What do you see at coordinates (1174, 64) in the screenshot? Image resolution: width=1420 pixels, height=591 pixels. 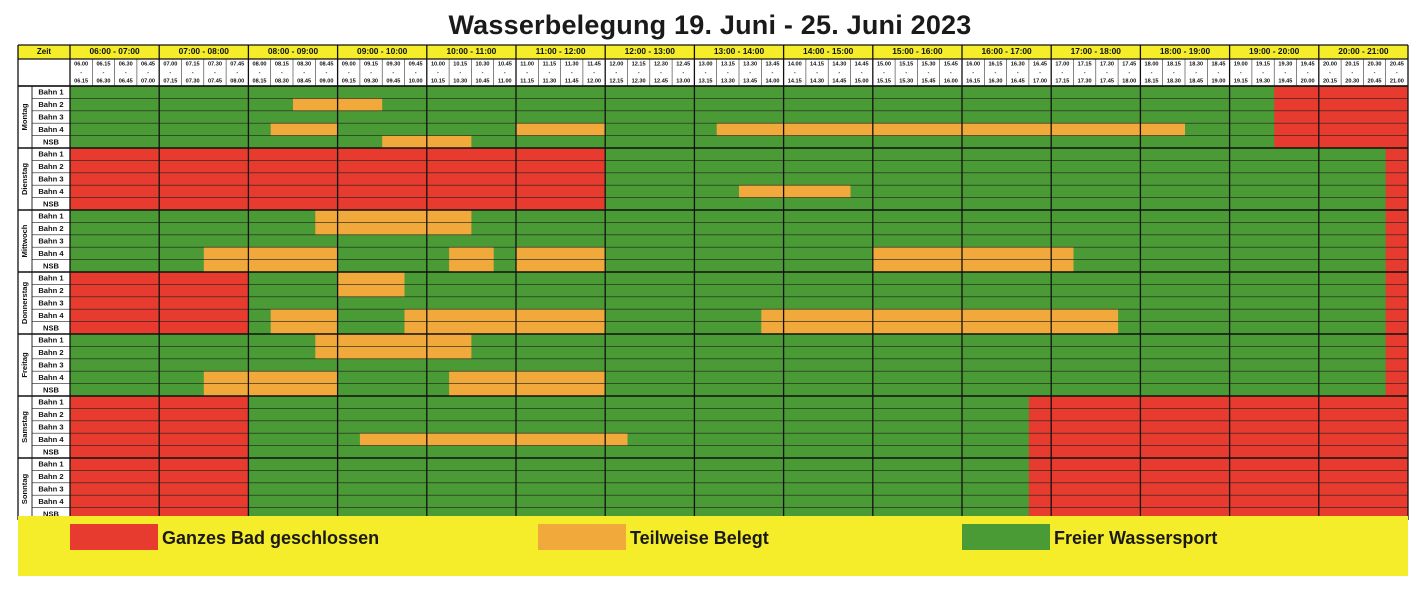 I see `slot-start-label: 18.15` at bounding box center [1174, 64].